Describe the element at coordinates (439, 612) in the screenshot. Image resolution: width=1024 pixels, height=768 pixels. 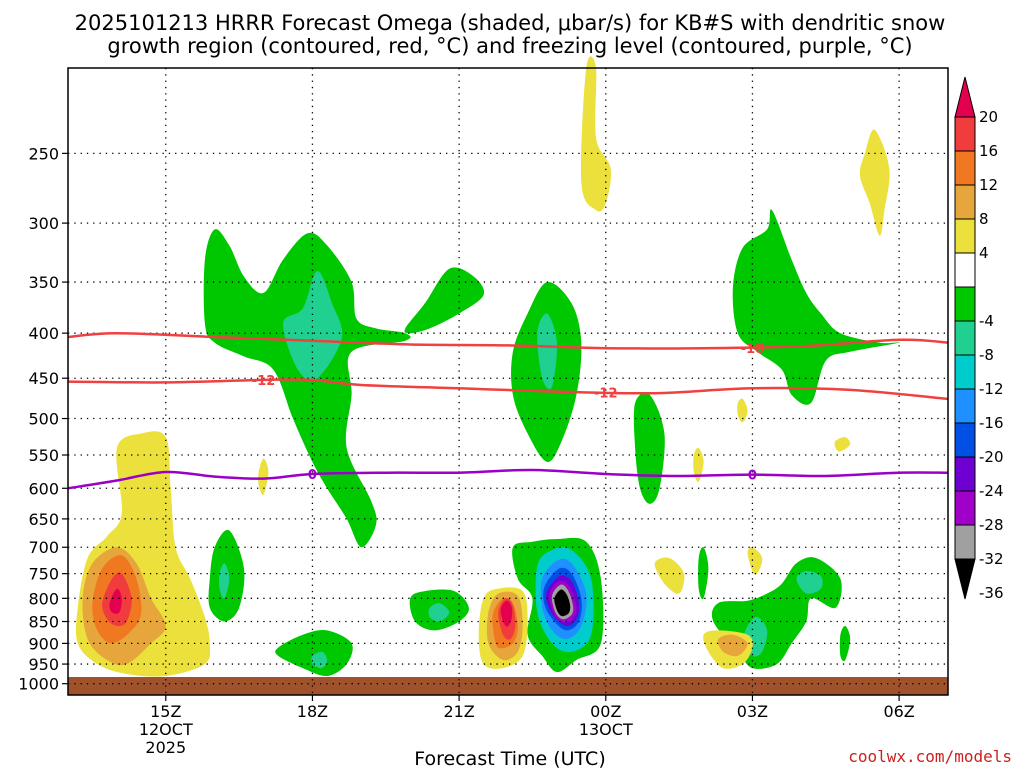
I see `omega-region--8-17` at that location.